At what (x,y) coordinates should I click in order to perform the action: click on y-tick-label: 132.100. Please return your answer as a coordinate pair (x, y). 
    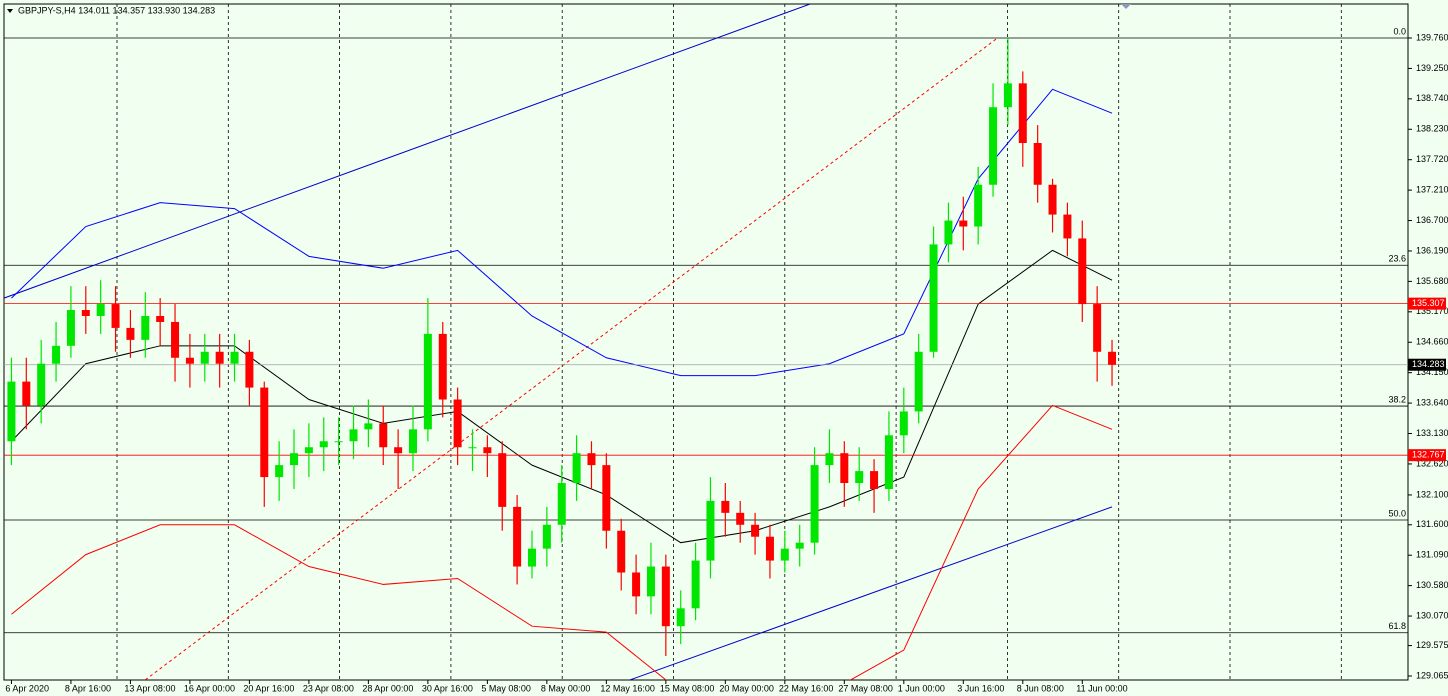
    Looking at the image, I should click on (1432, 494).